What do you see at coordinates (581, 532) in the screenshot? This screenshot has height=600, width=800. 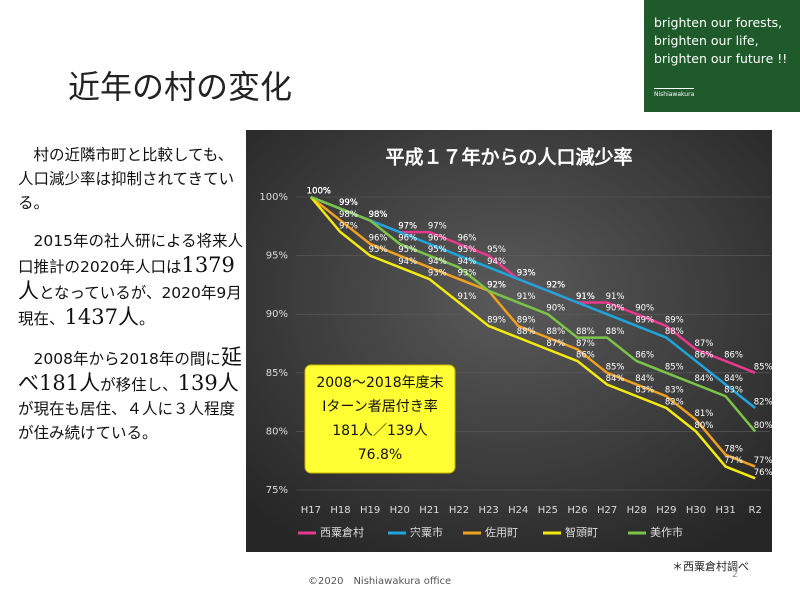 I see `legend-label: 智頭町` at bounding box center [581, 532].